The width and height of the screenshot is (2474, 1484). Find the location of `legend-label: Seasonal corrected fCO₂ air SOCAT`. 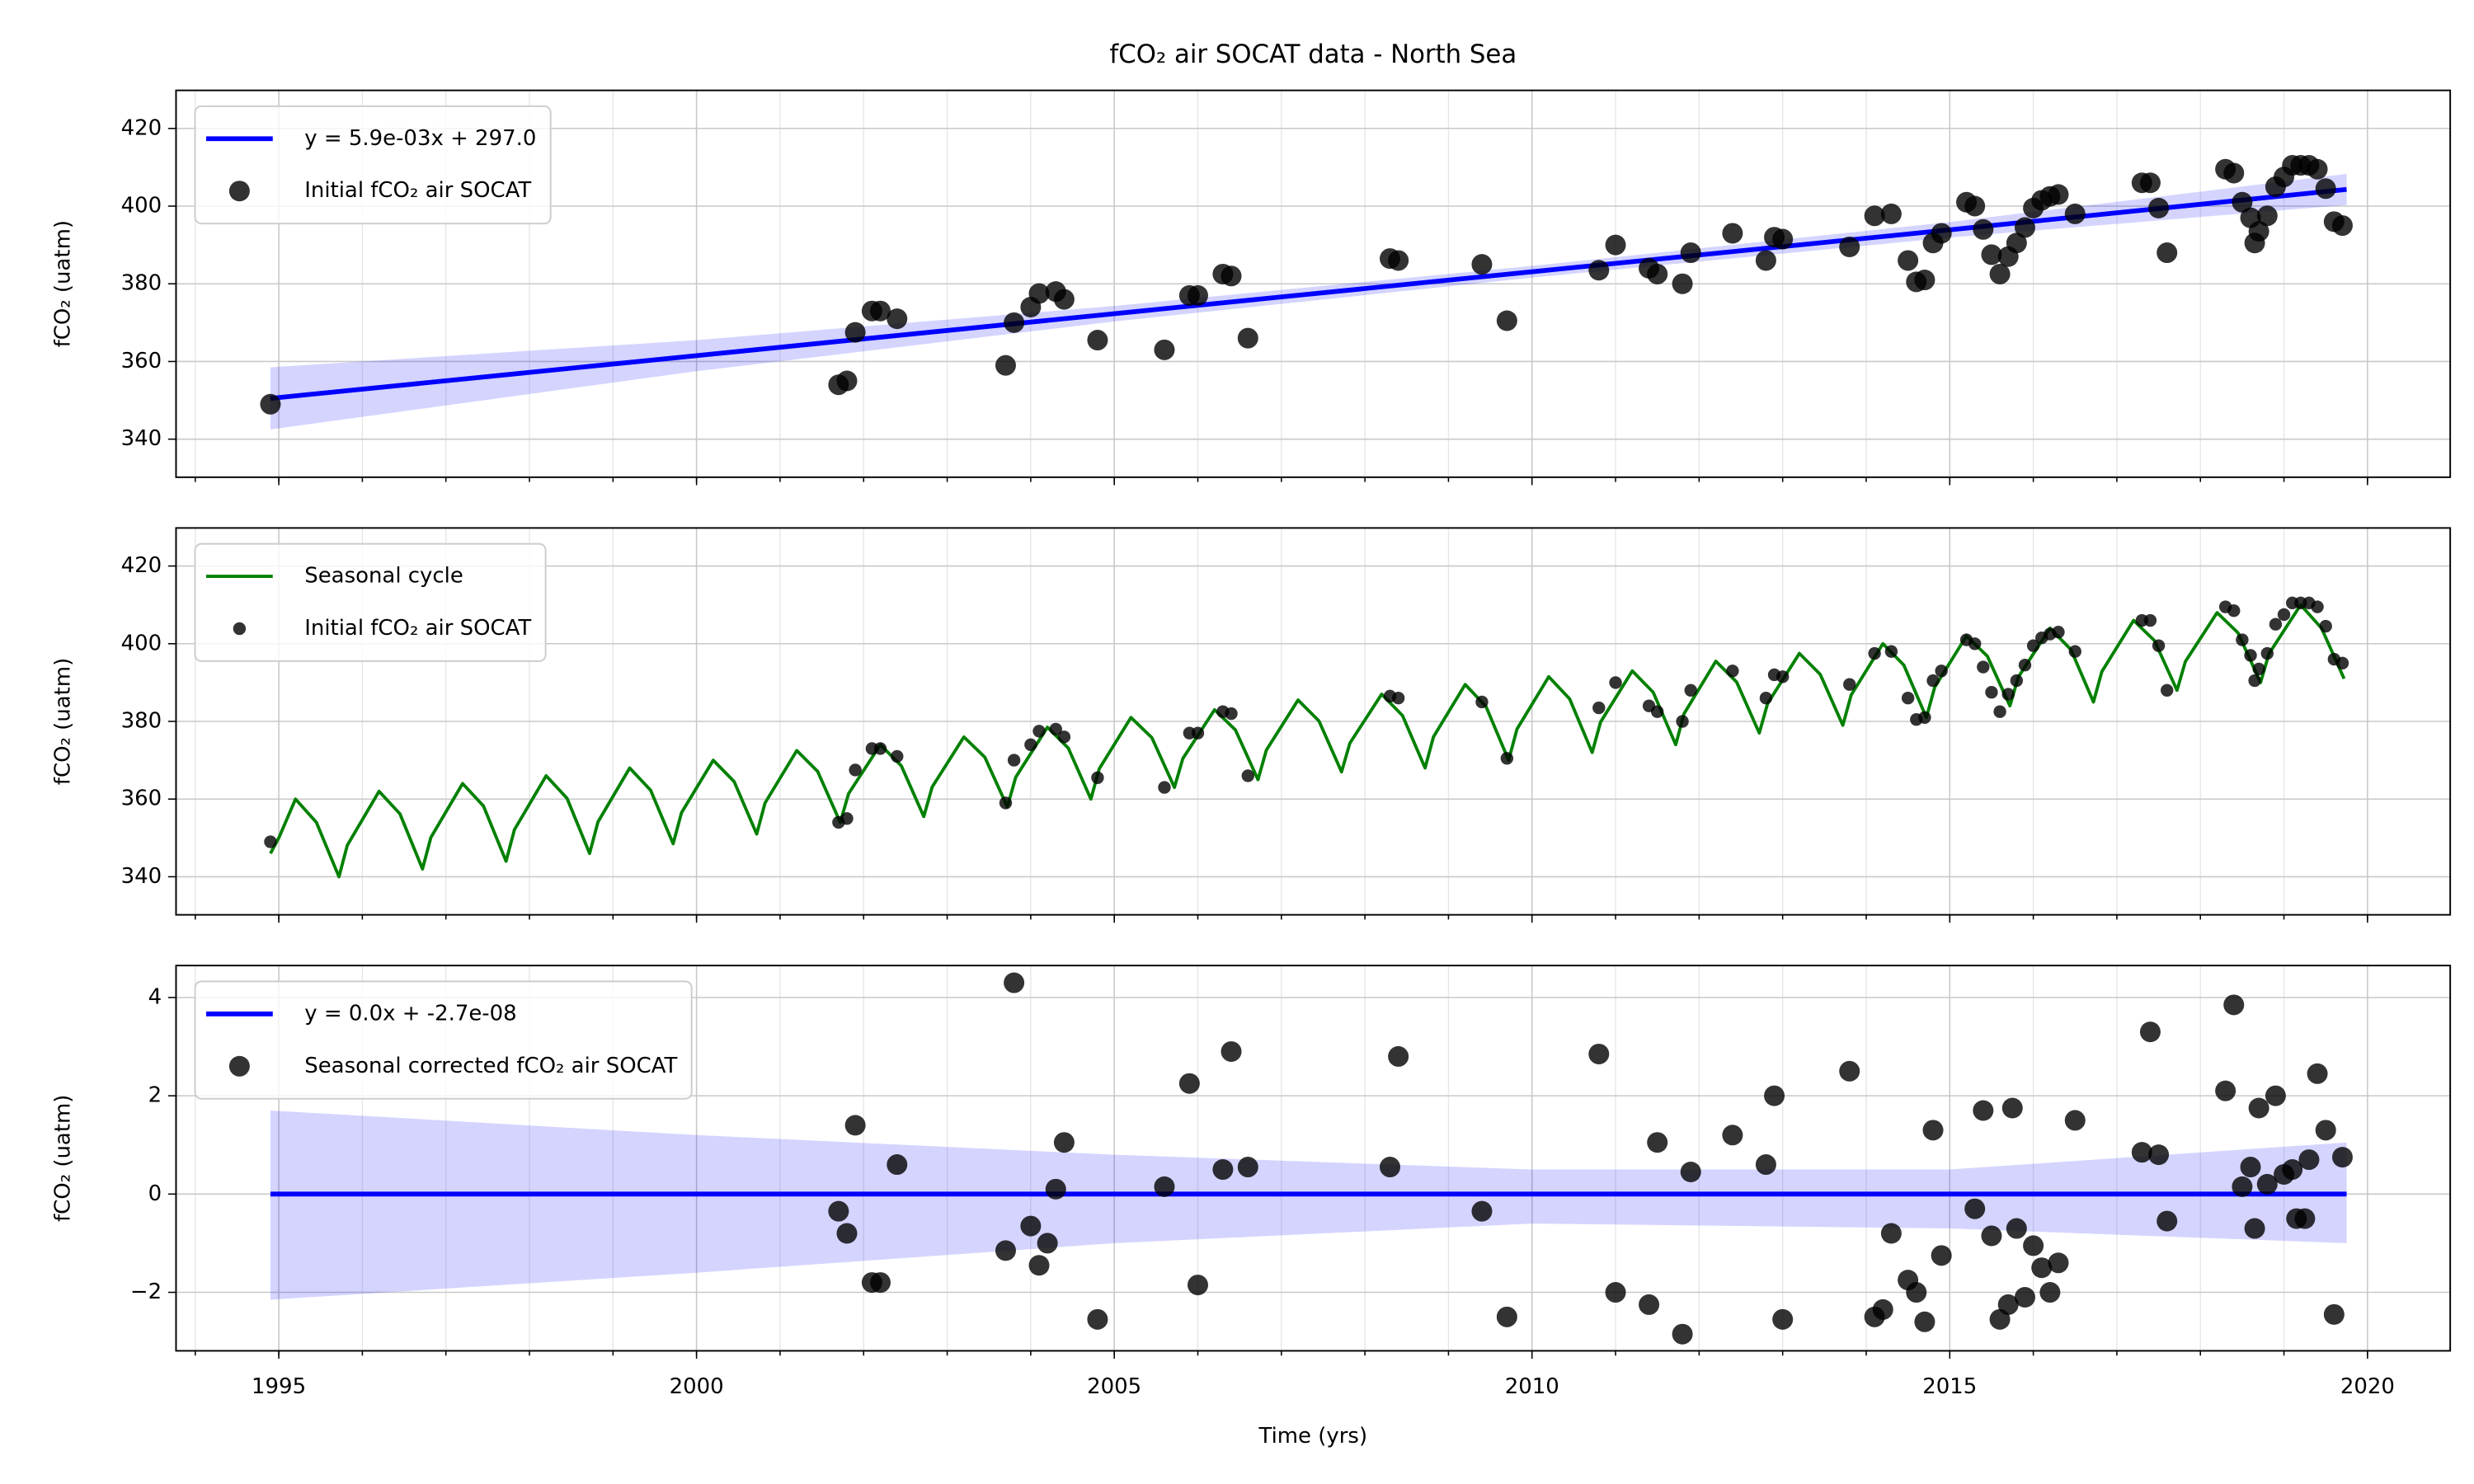

legend-label: Seasonal corrected fCO₂ air SOCAT is located at coordinates (490, 1066).